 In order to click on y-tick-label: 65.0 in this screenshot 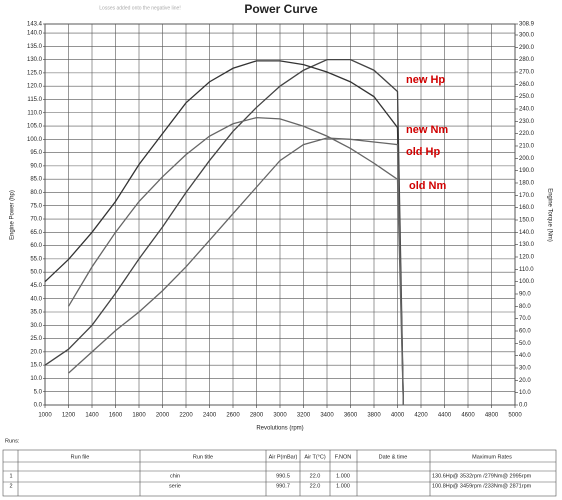, I will do `click(36, 233)`.